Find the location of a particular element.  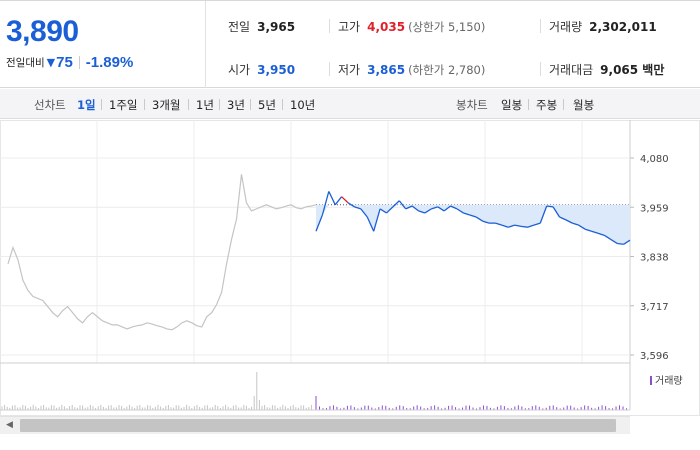

stat-prev-close: 전일 3,965 is located at coordinates (261, 26).